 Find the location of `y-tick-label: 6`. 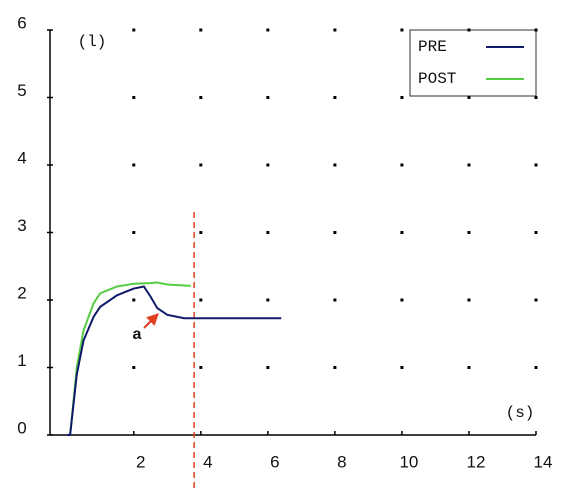

y-tick-label: 6 is located at coordinates (21, 22).